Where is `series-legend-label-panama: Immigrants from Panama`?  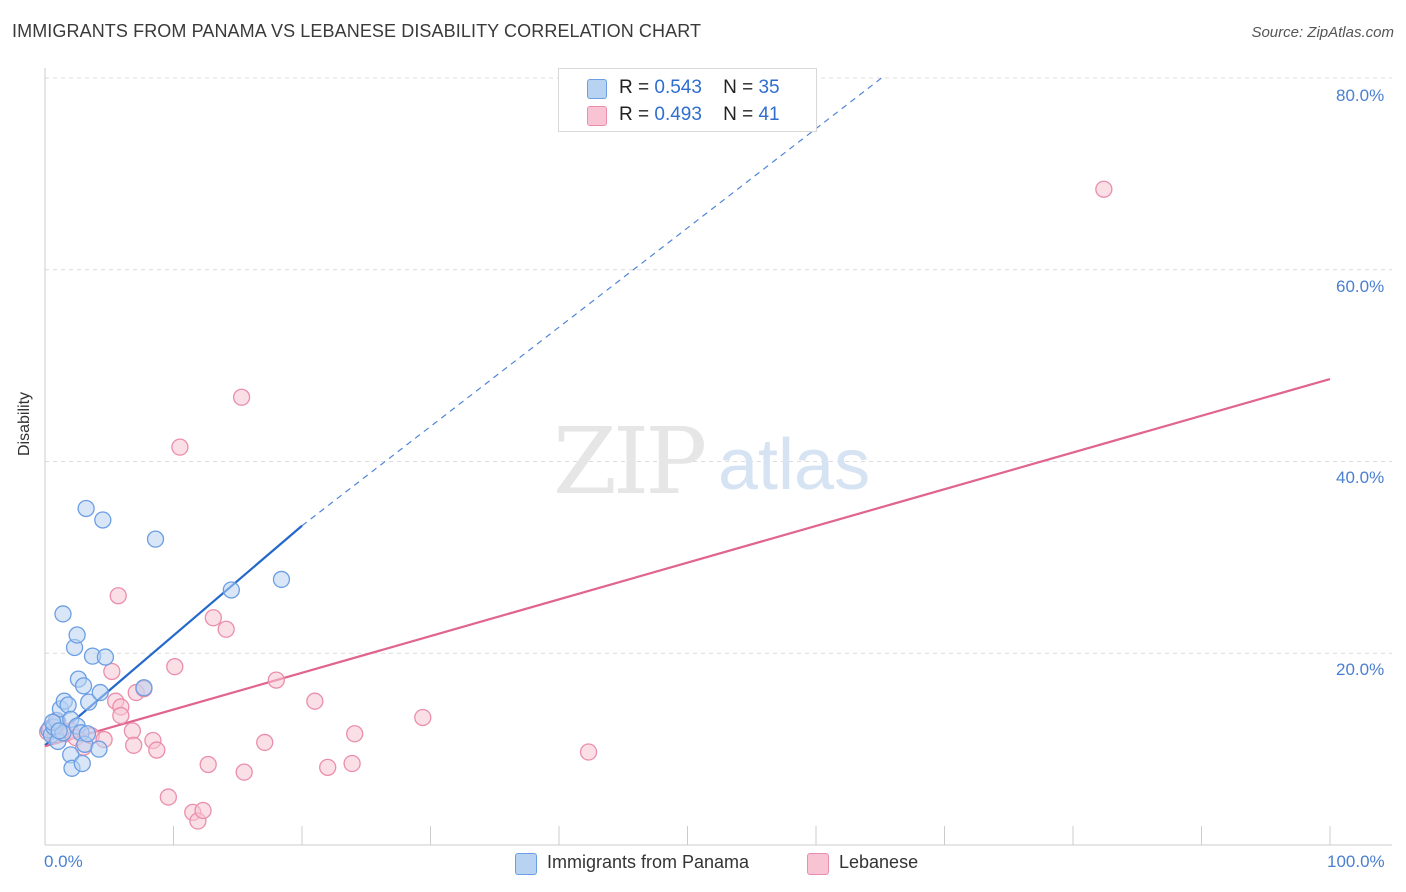
series-legend-label-panama: Immigrants from Panama is located at coordinates (648, 862).